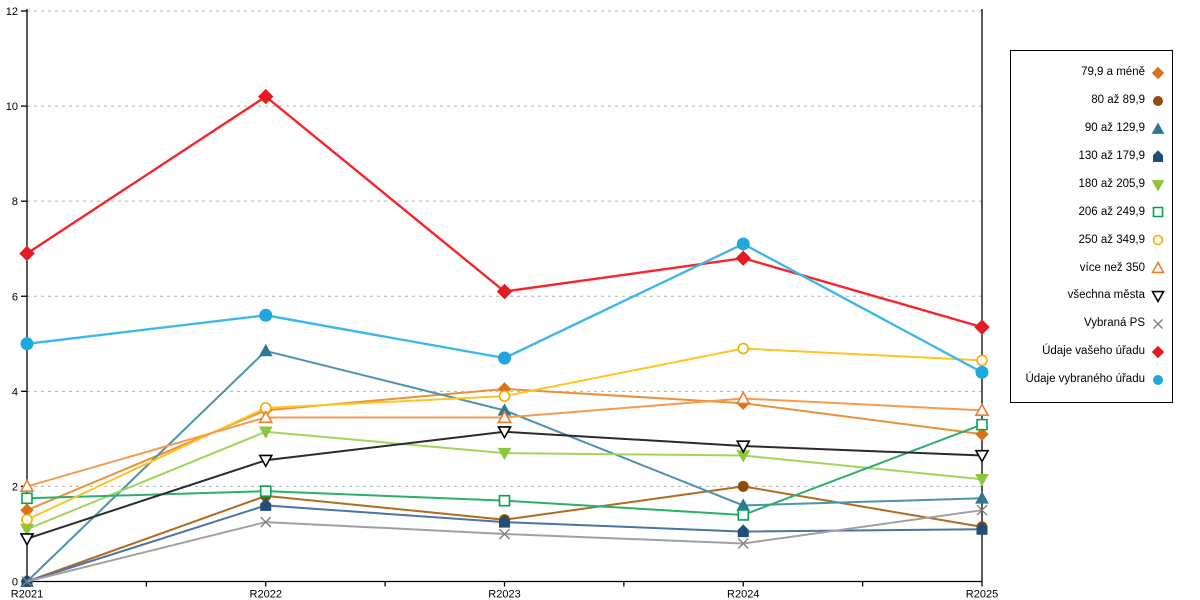  Describe the element at coordinates (743, 594) in the screenshot. I see `x-tick-label: R2024` at that location.